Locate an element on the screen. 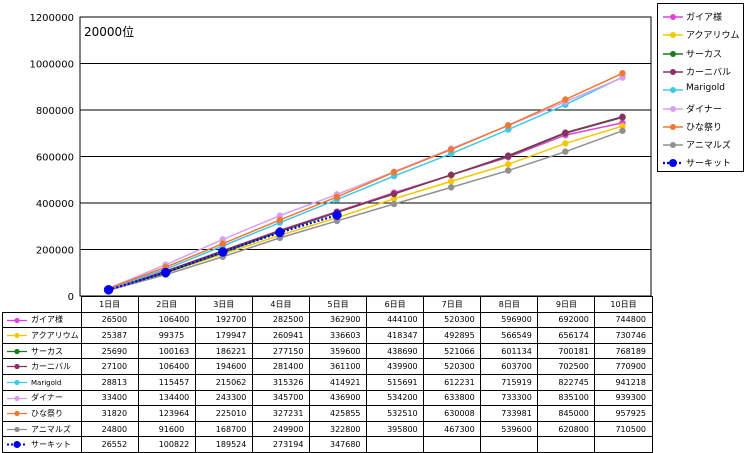 This screenshot has height=453, width=750. legend-item: サーキット is located at coordinates (701, 163).